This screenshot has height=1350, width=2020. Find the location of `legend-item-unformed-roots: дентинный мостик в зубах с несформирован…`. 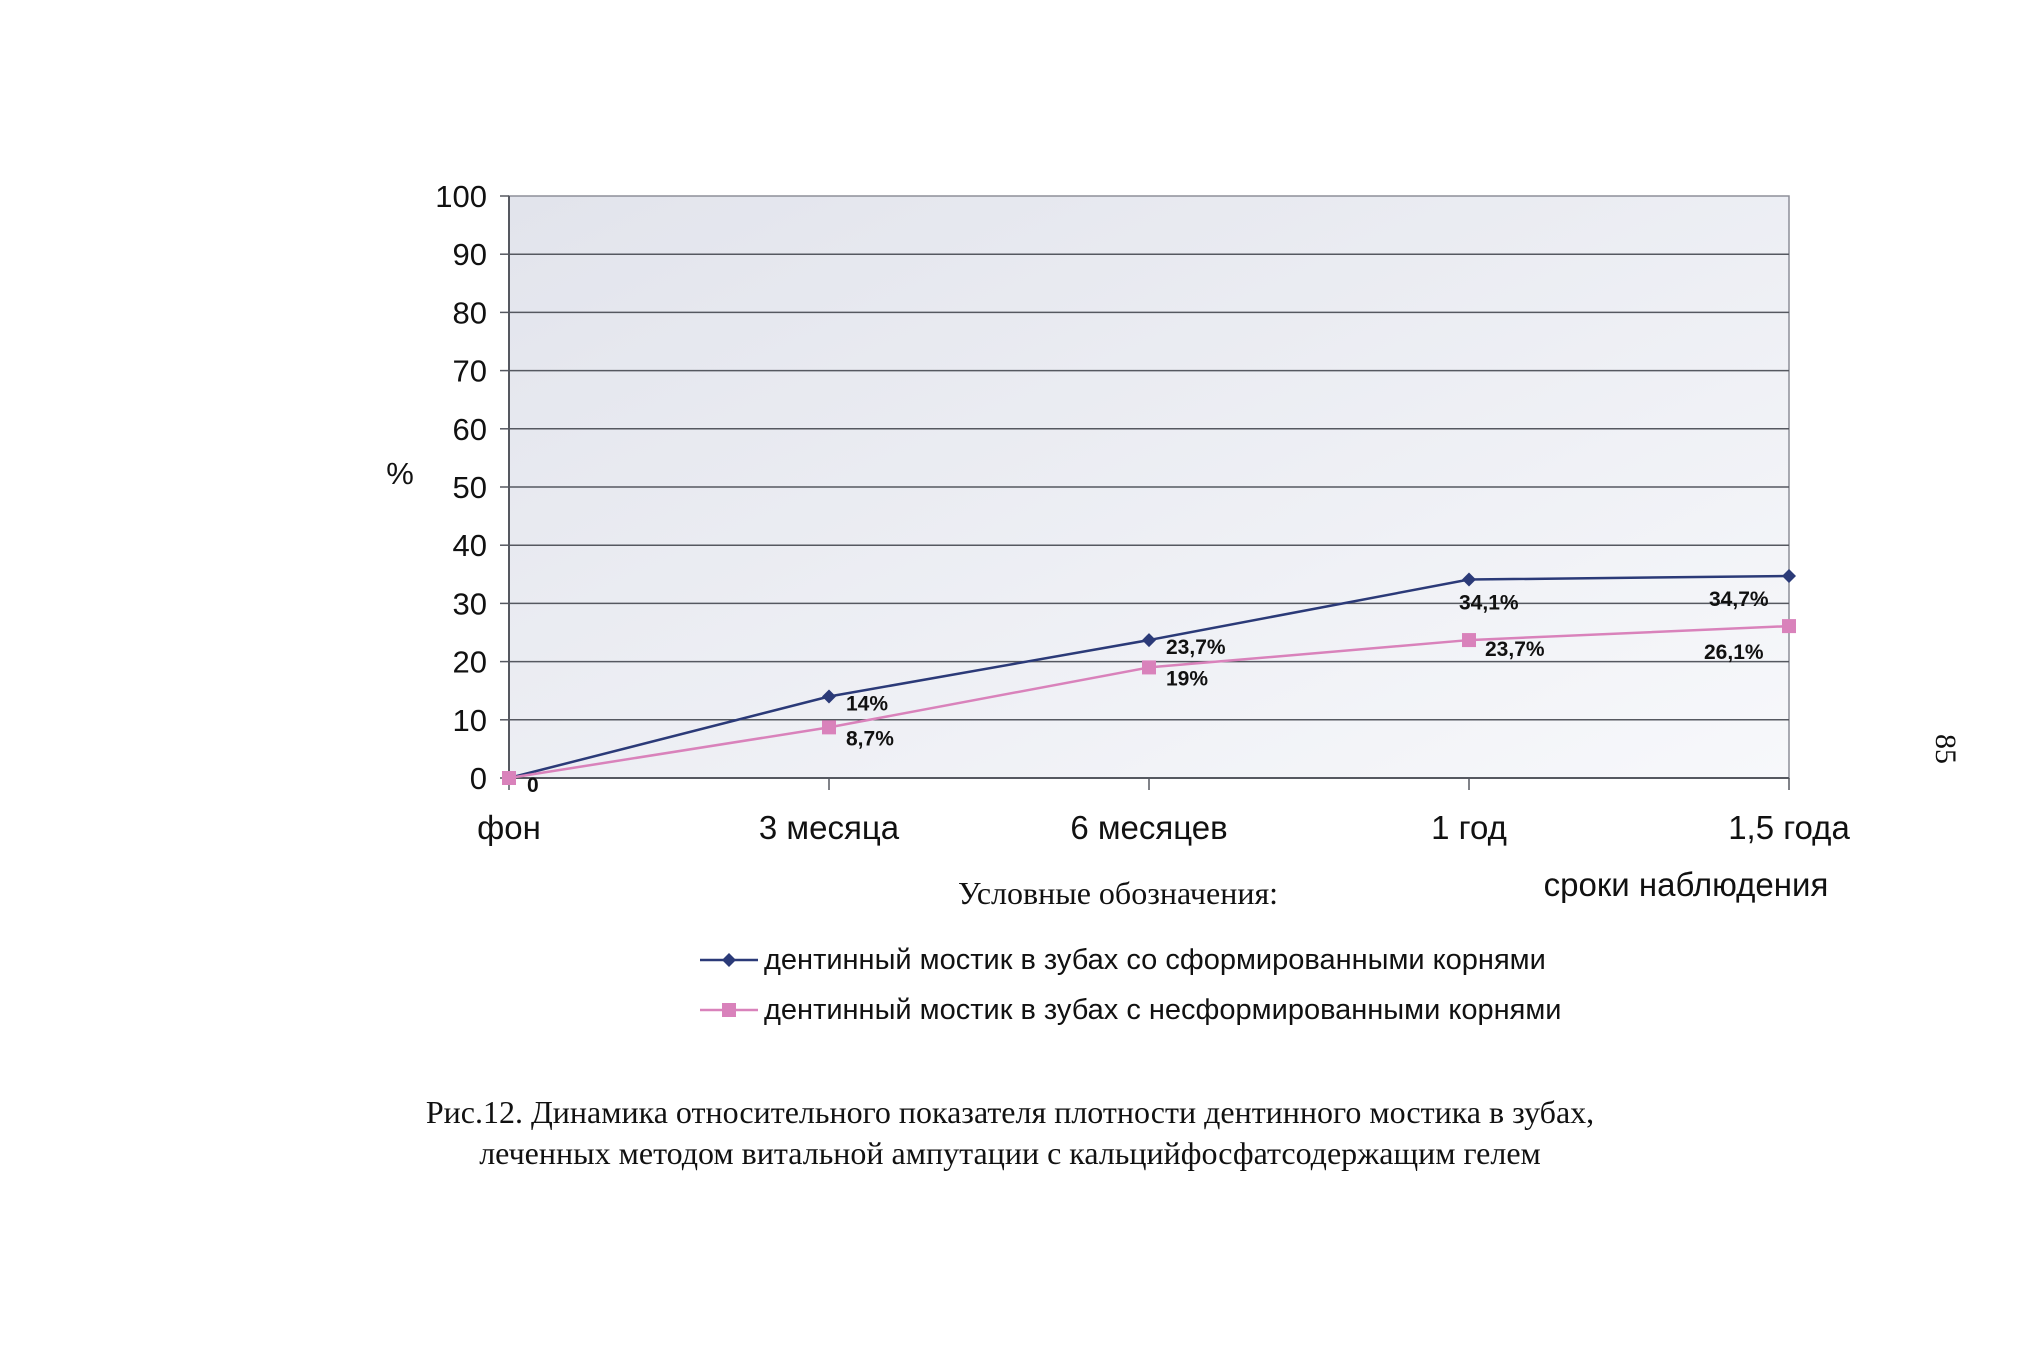

legend-item-unformed-roots: дентинный мостик в зубах с несформирован… is located at coordinates (1130, 1010).